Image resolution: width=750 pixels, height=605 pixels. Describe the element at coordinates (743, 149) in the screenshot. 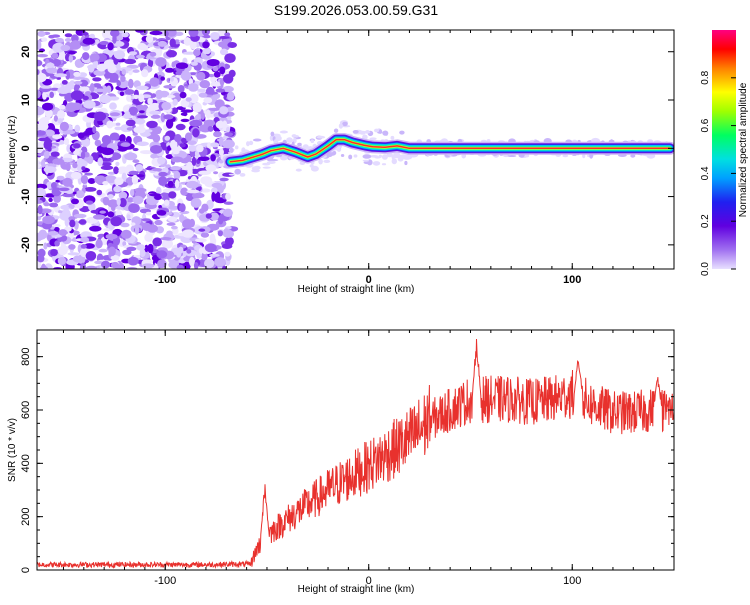

I see `colorbar-label: Normalized spectral amplitude` at that location.